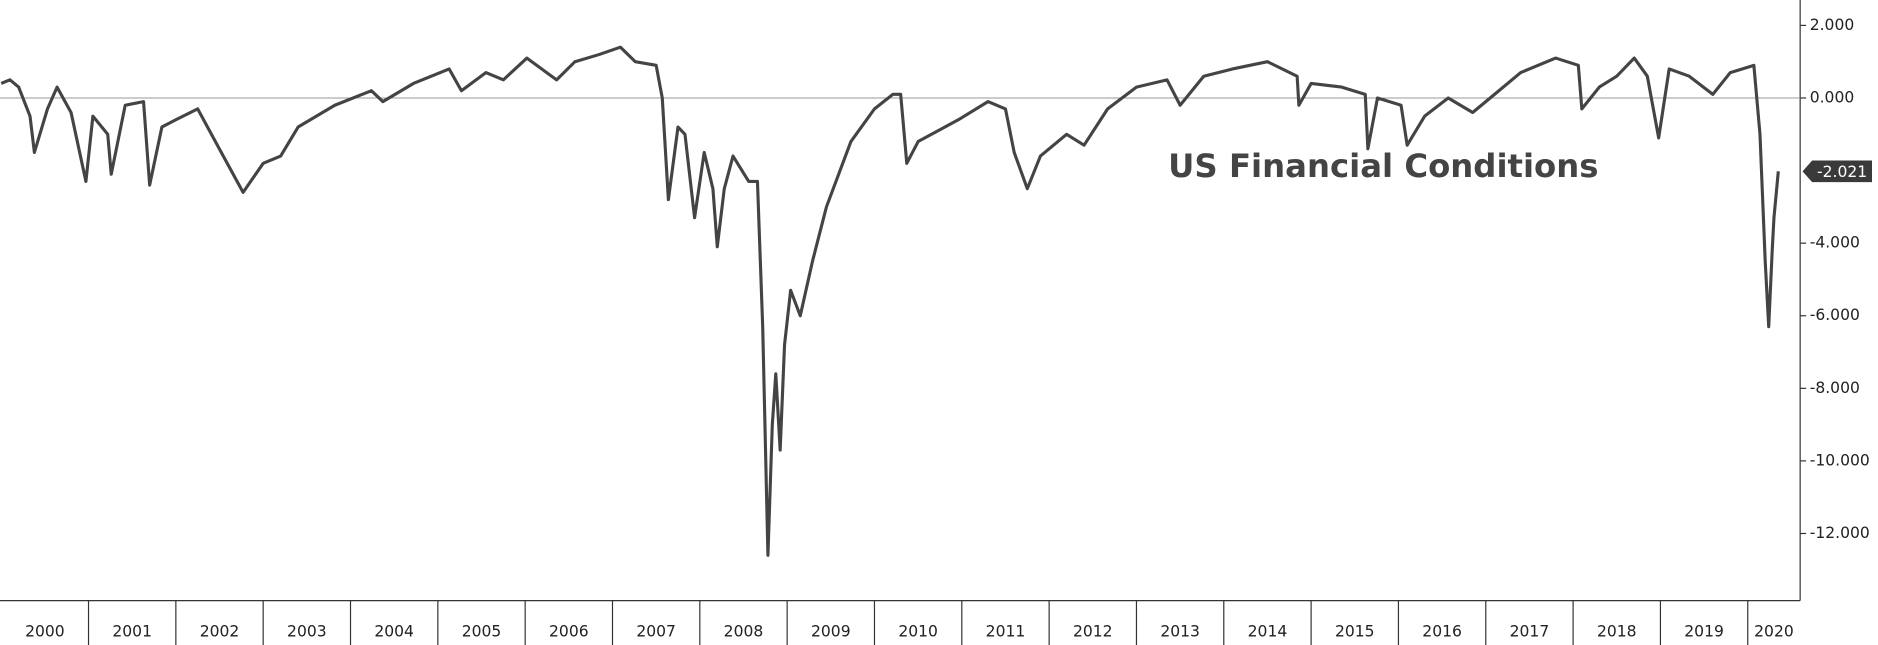 The width and height of the screenshot is (1878, 645). What do you see at coordinates (1355, 631) in the screenshot?
I see `x-tick-label: 2015` at bounding box center [1355, 631].